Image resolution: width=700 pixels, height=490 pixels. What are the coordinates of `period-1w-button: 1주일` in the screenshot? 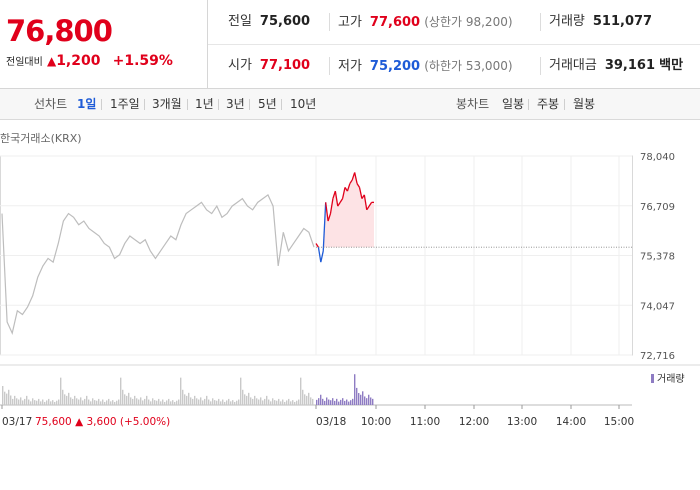 It's located at (125, 104).